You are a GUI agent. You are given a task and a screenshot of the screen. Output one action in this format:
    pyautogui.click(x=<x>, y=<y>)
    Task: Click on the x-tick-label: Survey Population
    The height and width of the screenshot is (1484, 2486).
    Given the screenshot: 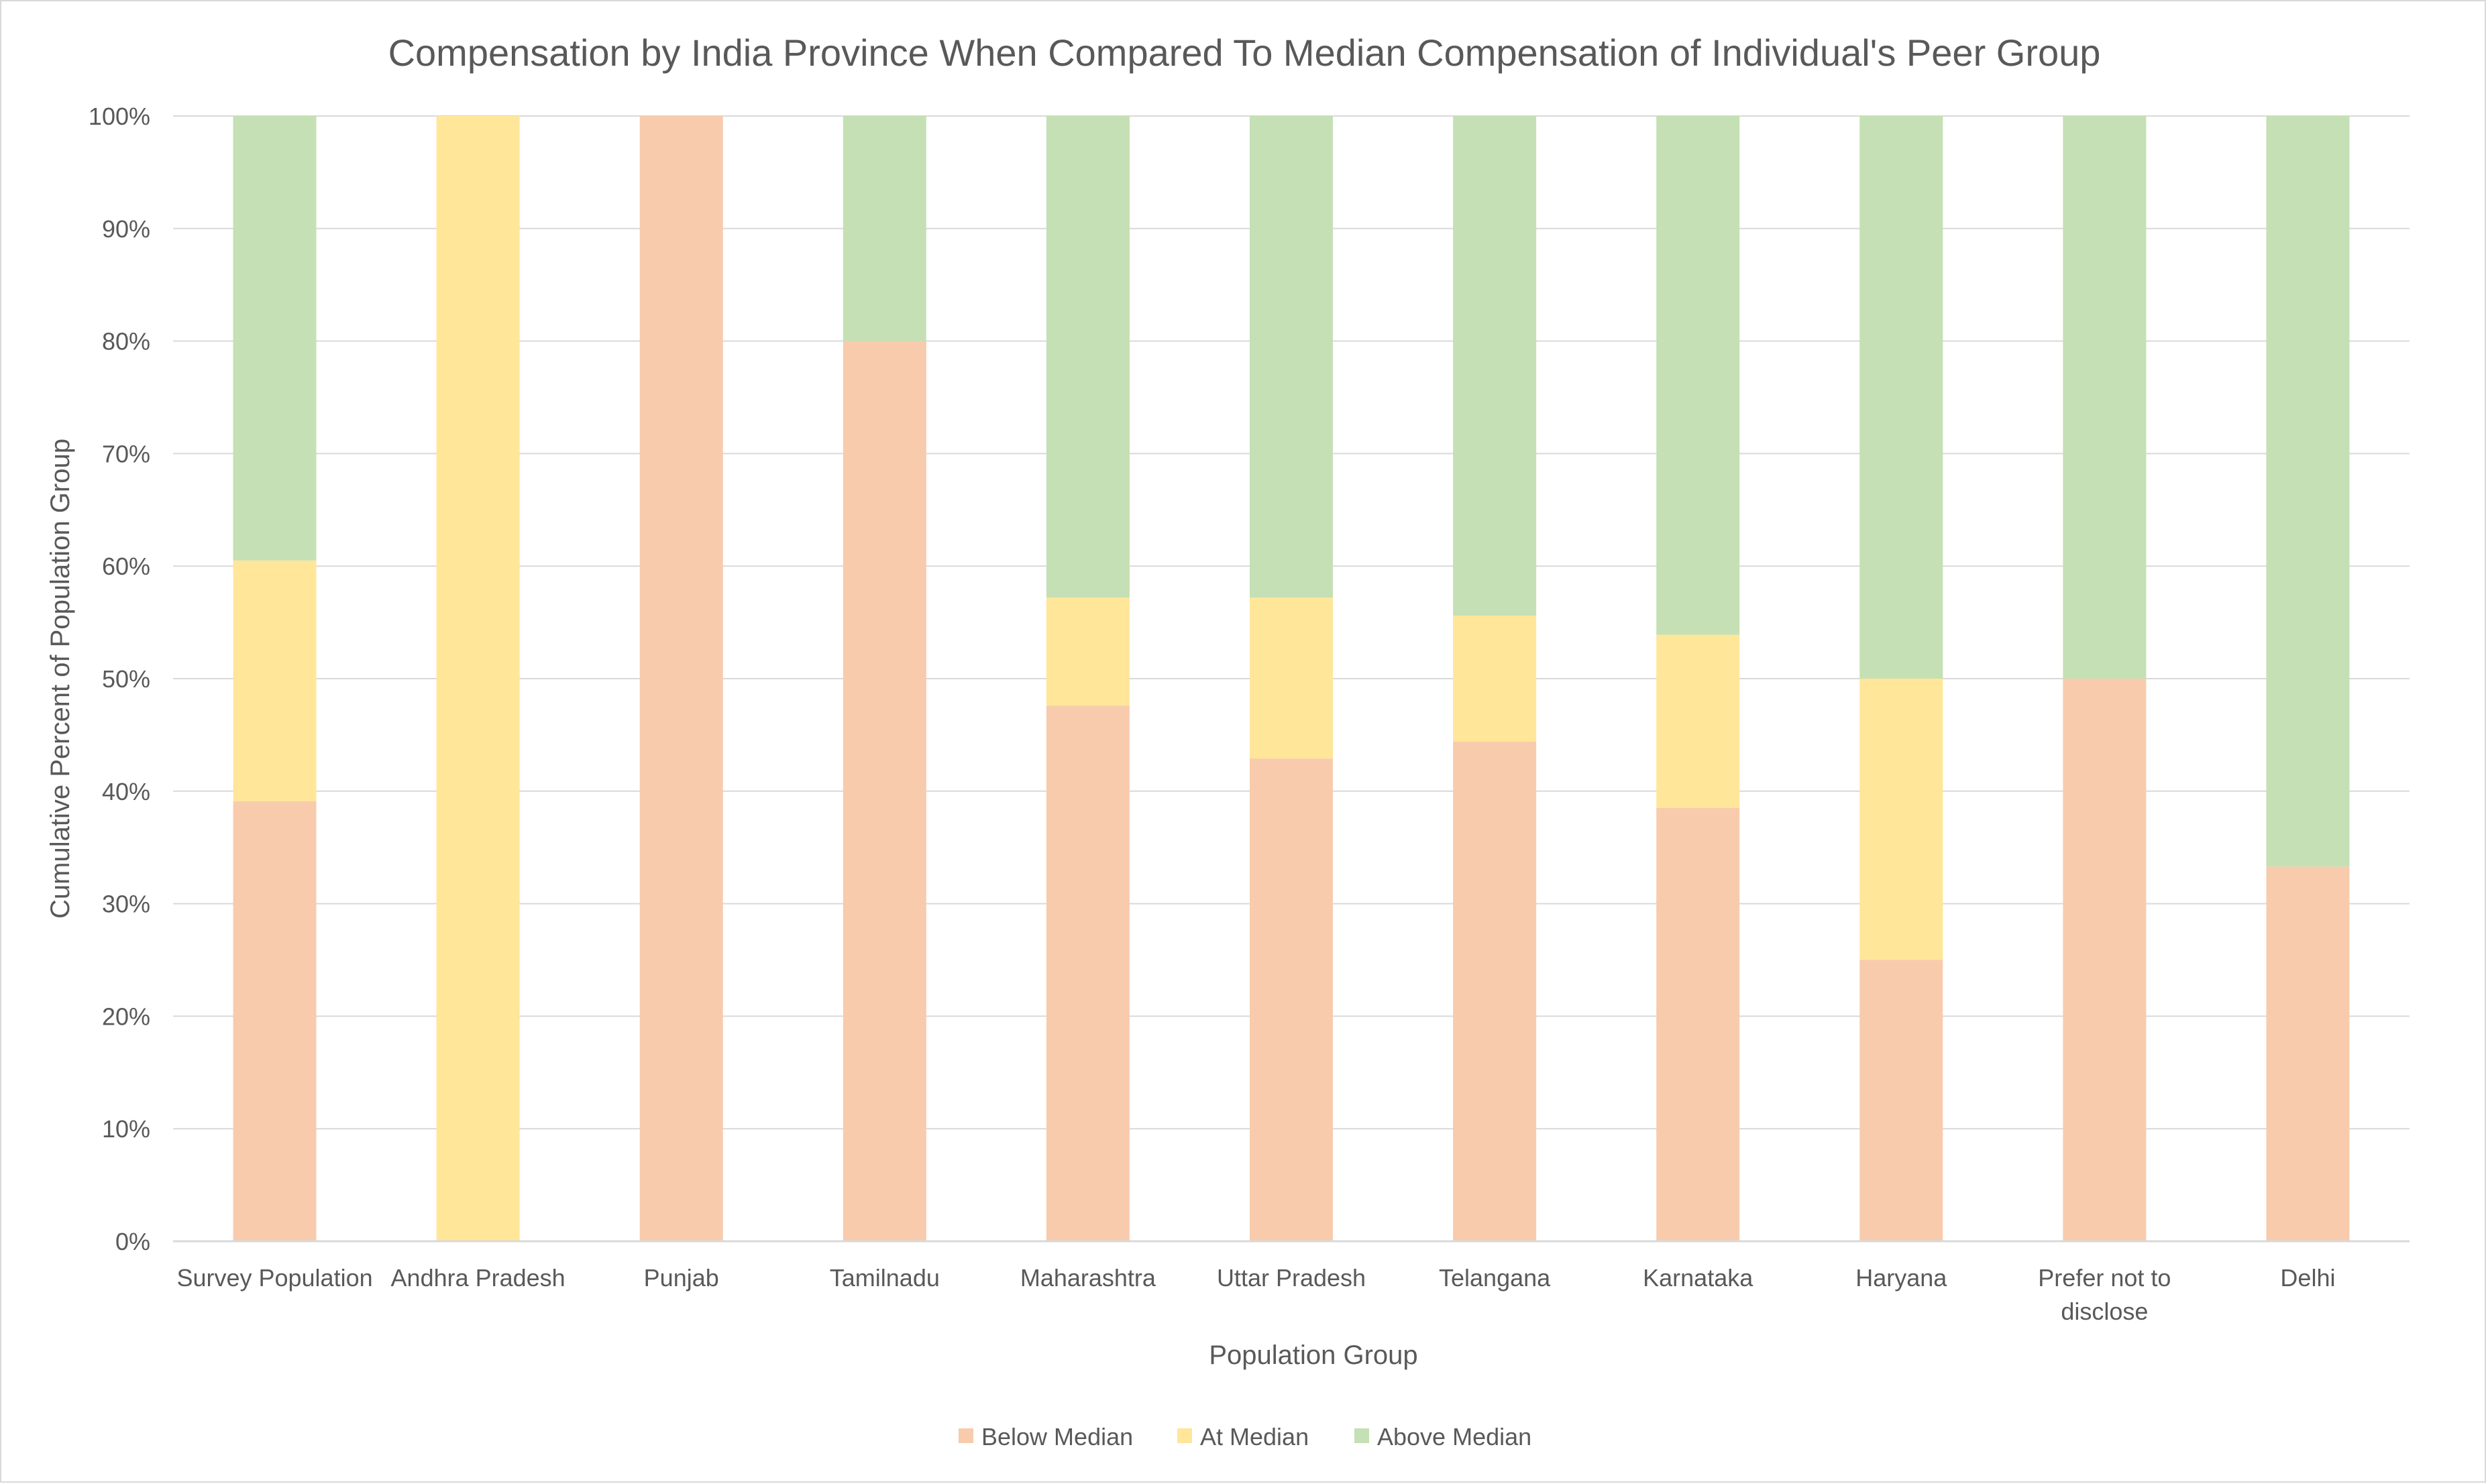 What is the action you would take?
    pyautogui.click(x=274, y=1278)
    